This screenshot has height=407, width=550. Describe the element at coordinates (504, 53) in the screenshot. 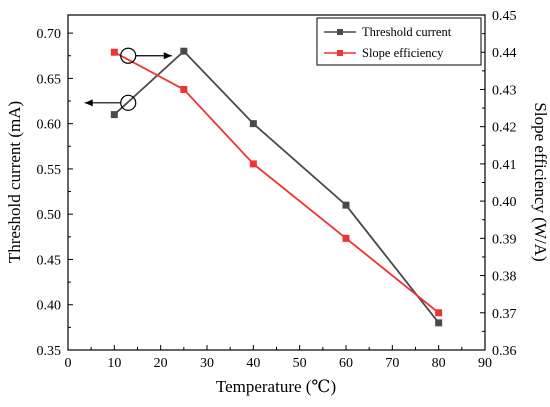

I see `right-y-tick-label: 0.44` at that location.